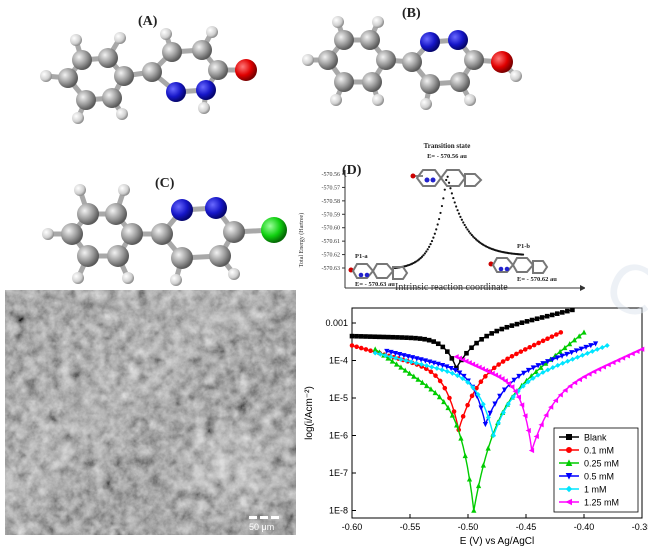 The image size is (648, 554). What do you see at coordinates (584, 527) in the screenshot?
I see `x-tick-label: -0.40` at bounding box center [584, 527].